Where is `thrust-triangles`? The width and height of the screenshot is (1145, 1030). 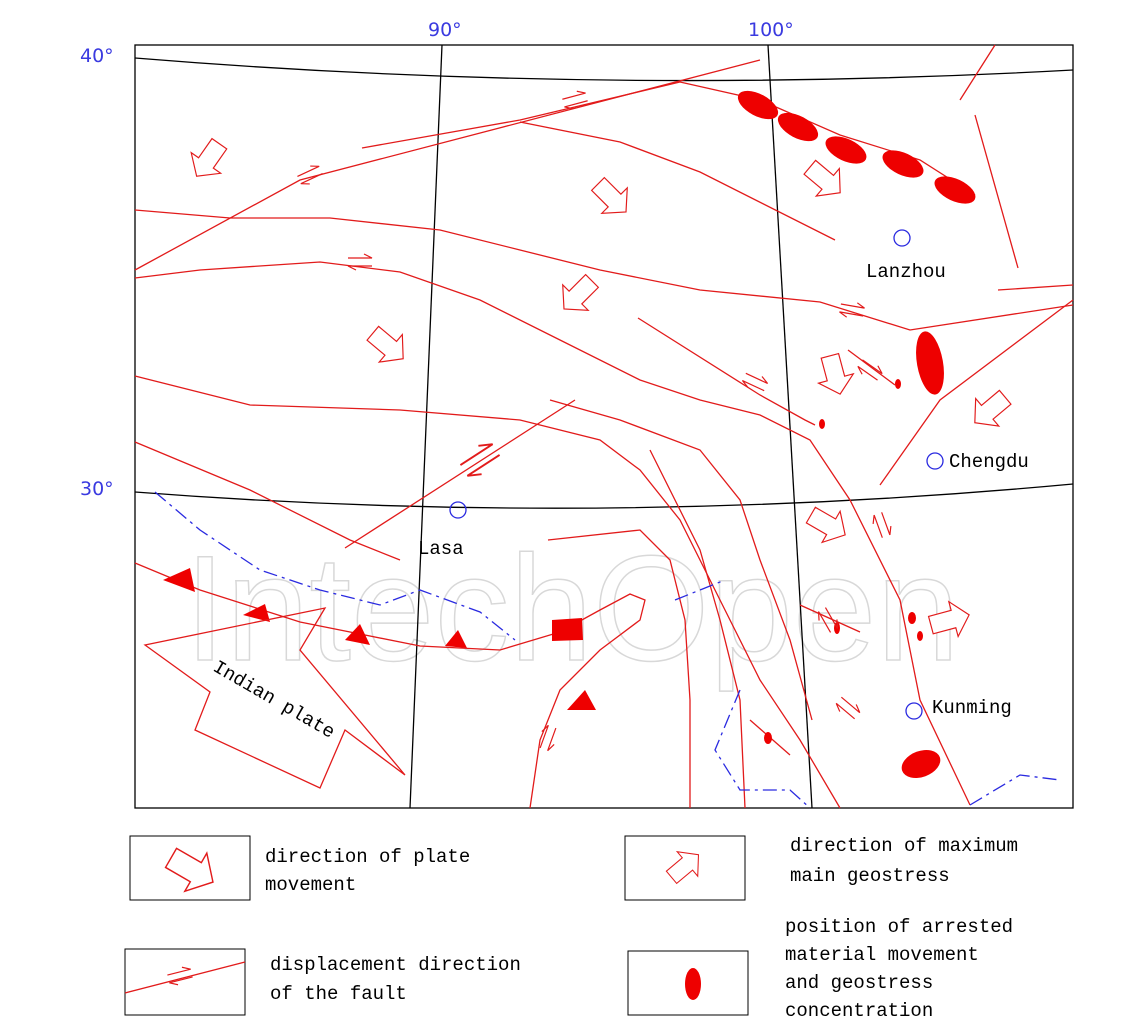 thrust-triangles is located at coordinates (379, 639).